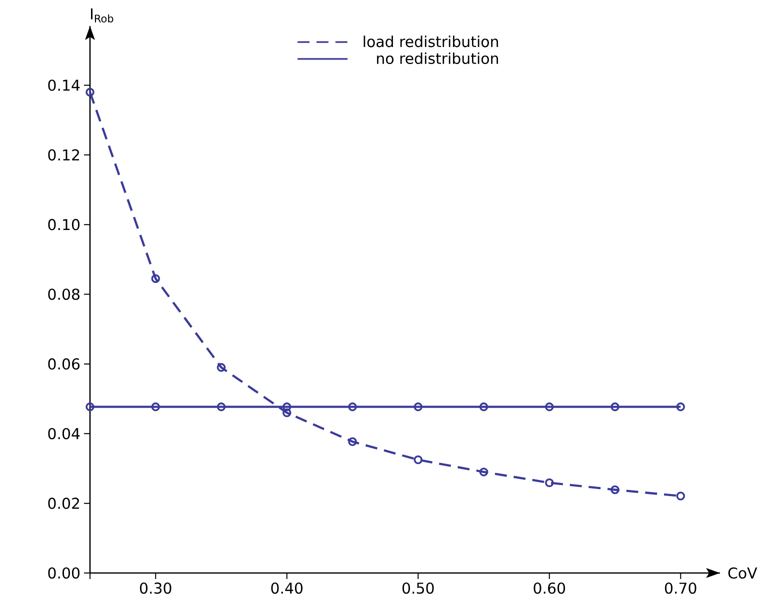 The height and width of the screenshot is (608, 771). I want to click on x-axis-title: CoV, so click(743, 573).